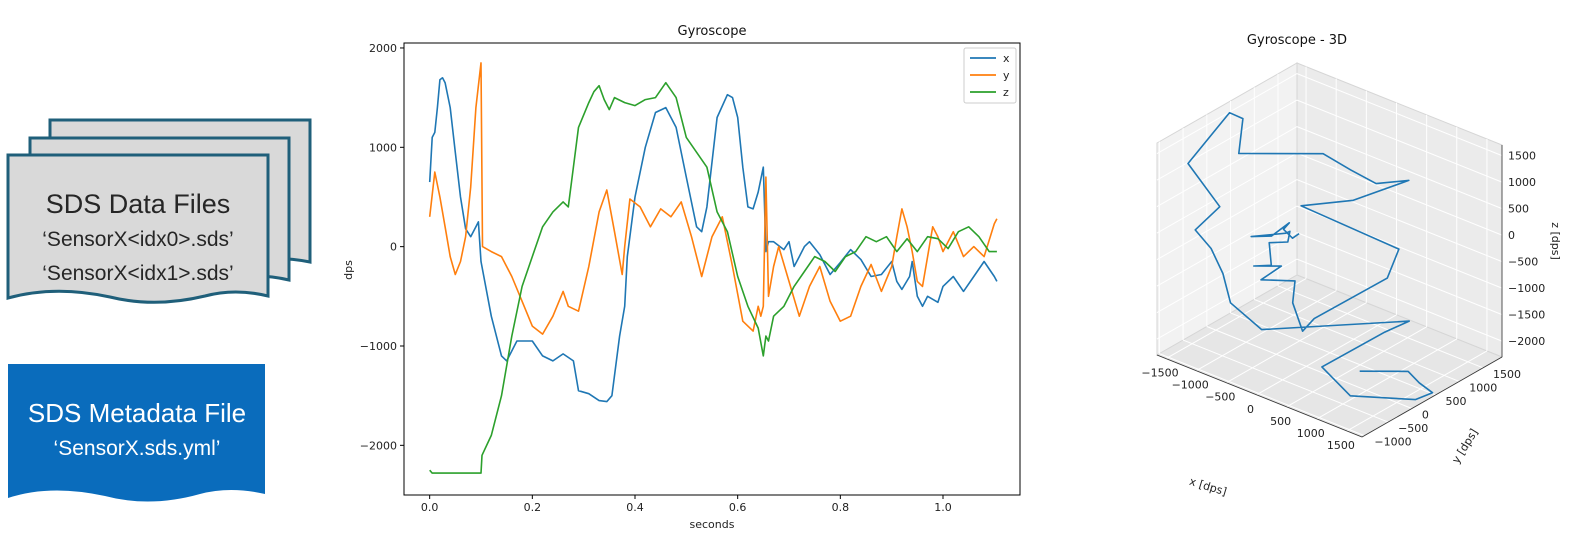  I want to click on legend-label-x: x, so click(1006, 58).